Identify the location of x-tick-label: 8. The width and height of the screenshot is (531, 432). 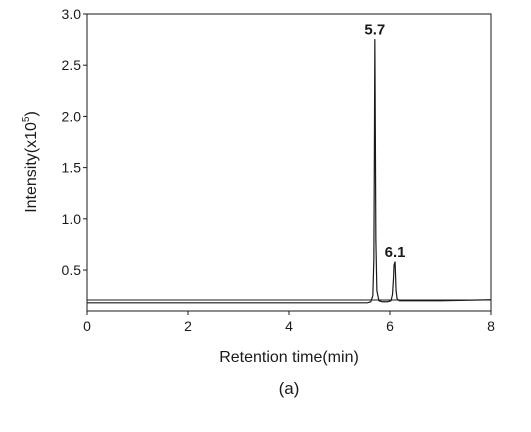
(491, 326).